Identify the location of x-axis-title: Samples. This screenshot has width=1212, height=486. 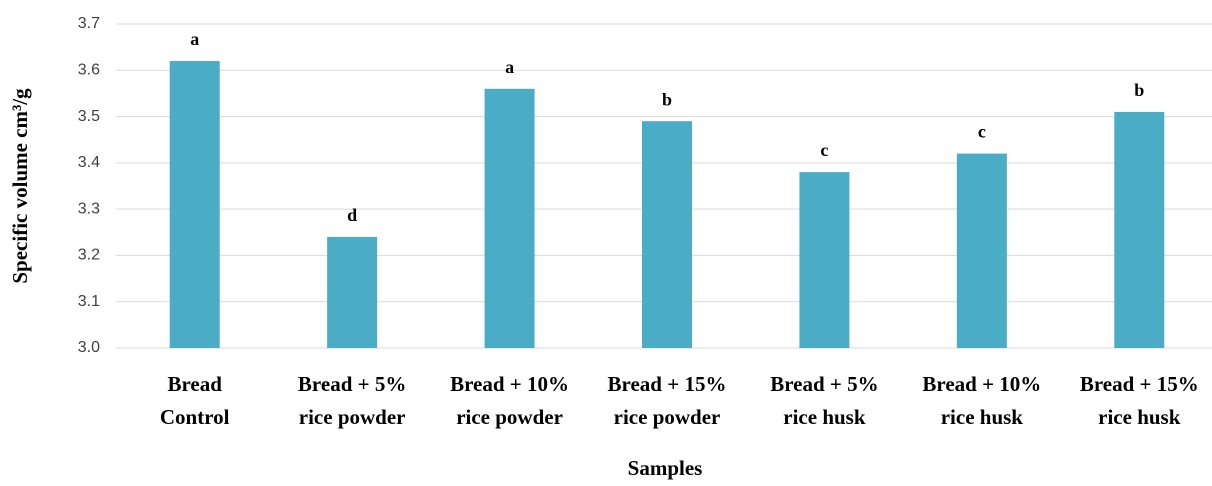
(665, 468).